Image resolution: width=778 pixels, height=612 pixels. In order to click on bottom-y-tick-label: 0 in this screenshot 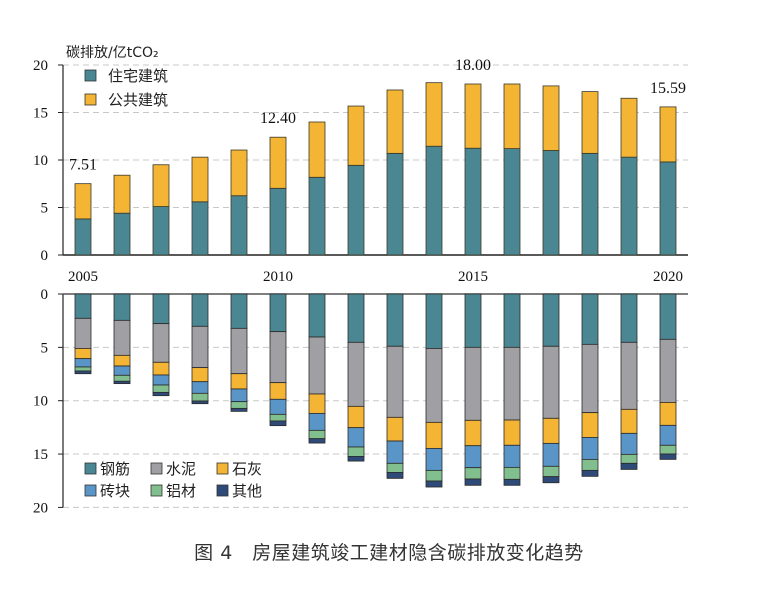, I will do `click(45, 295)`.